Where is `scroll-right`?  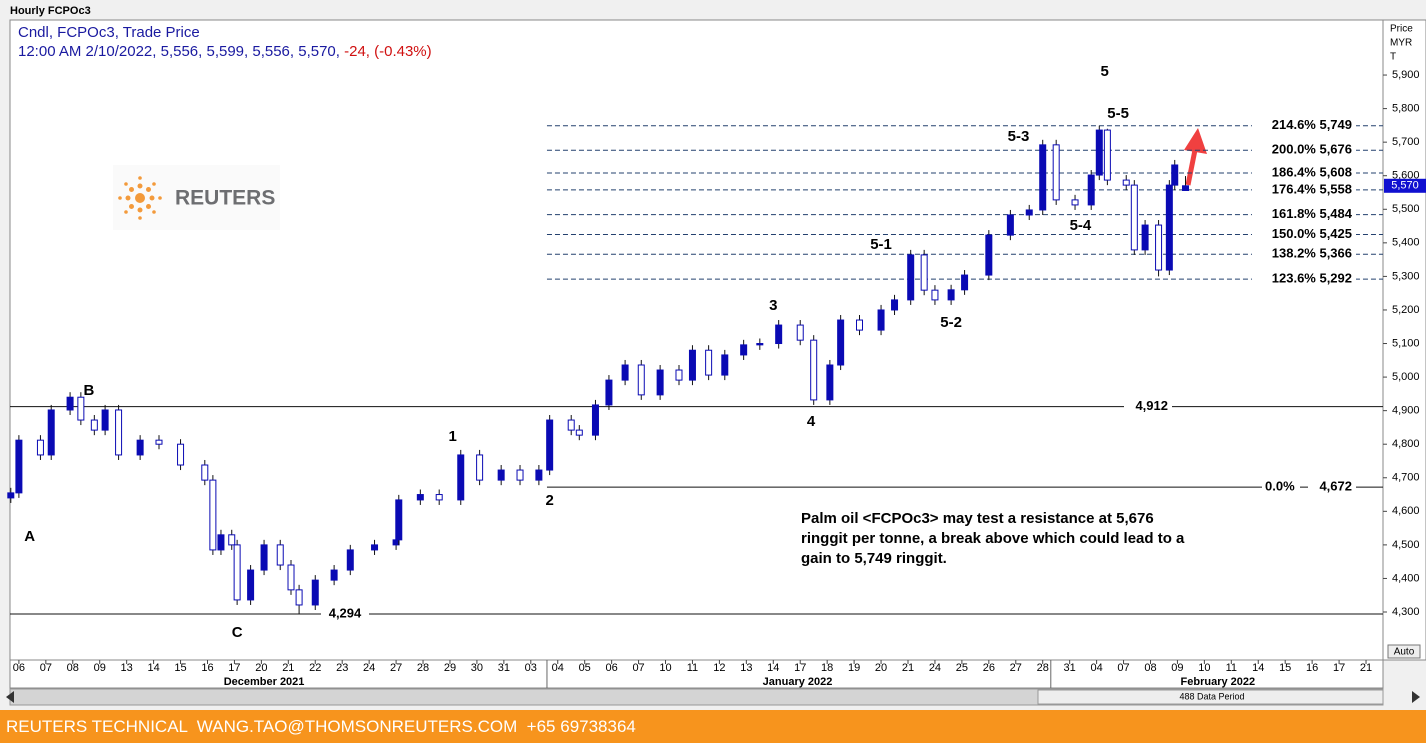
scroll-right is located at coordinates (1416, 697).